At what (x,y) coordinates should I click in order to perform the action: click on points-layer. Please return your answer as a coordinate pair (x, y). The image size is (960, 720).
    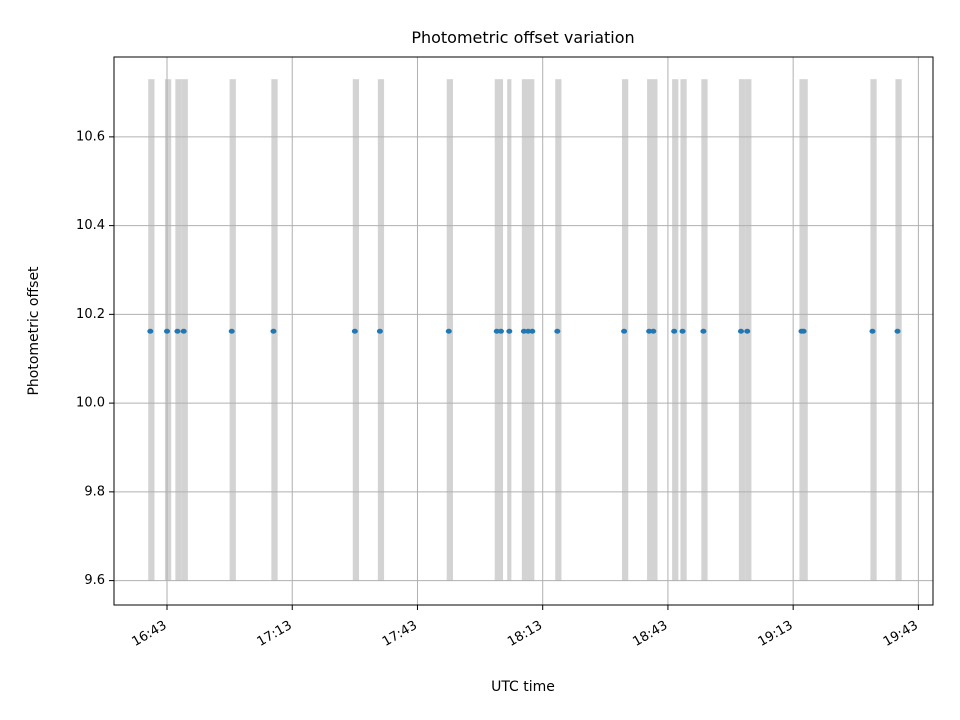
    Looking at the image, I should click on (524, 331).